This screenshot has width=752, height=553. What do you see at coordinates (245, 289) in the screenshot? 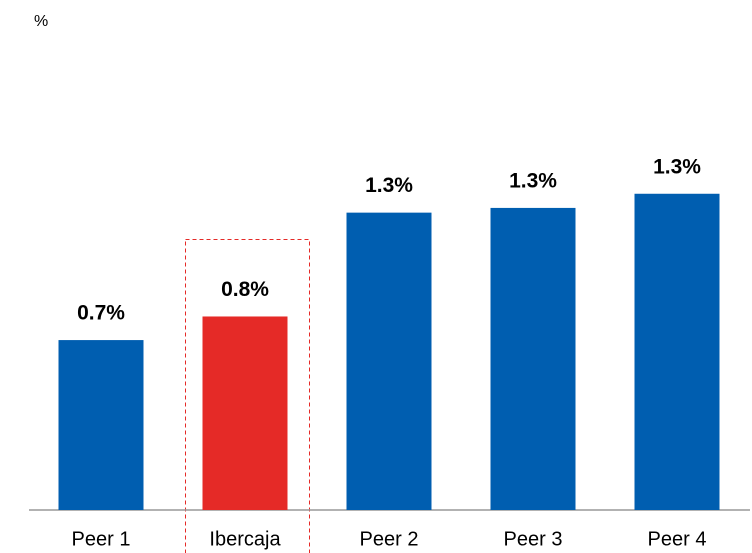
I see `value-label: 0.8%` at bounding box center [245, 289].